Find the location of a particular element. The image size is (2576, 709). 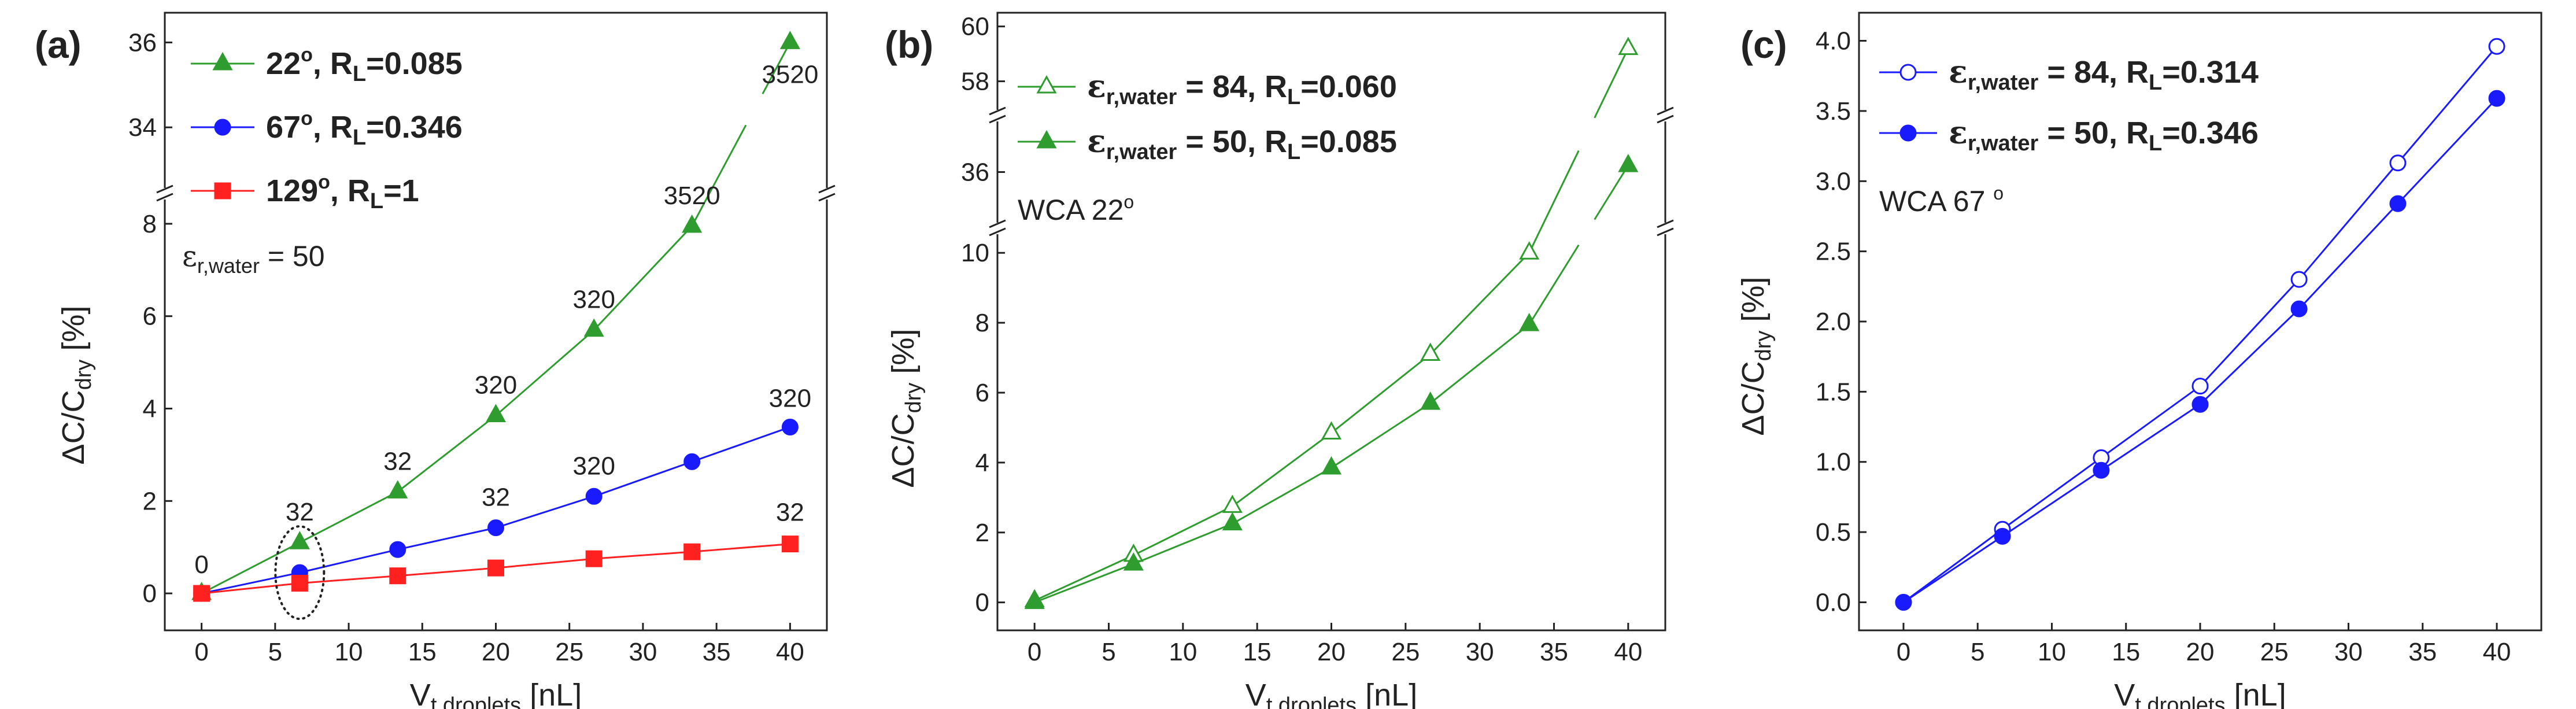

legend-rl: =0.060 is located at coordinates (1348, 87).